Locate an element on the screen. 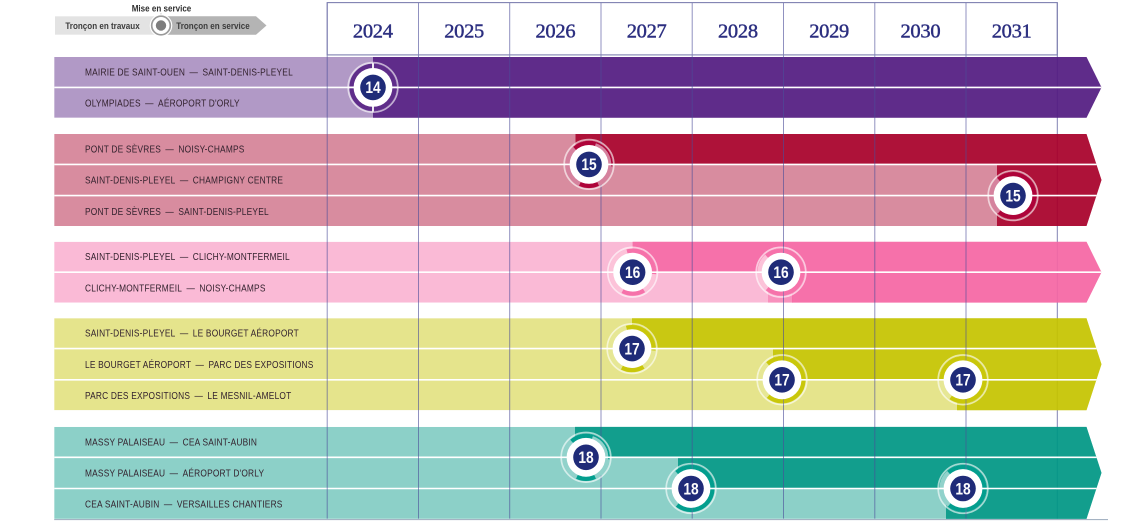 The height and width of the screenshot is (528, 1129). svg-text: 2030 is located at coordinates (920, 32).